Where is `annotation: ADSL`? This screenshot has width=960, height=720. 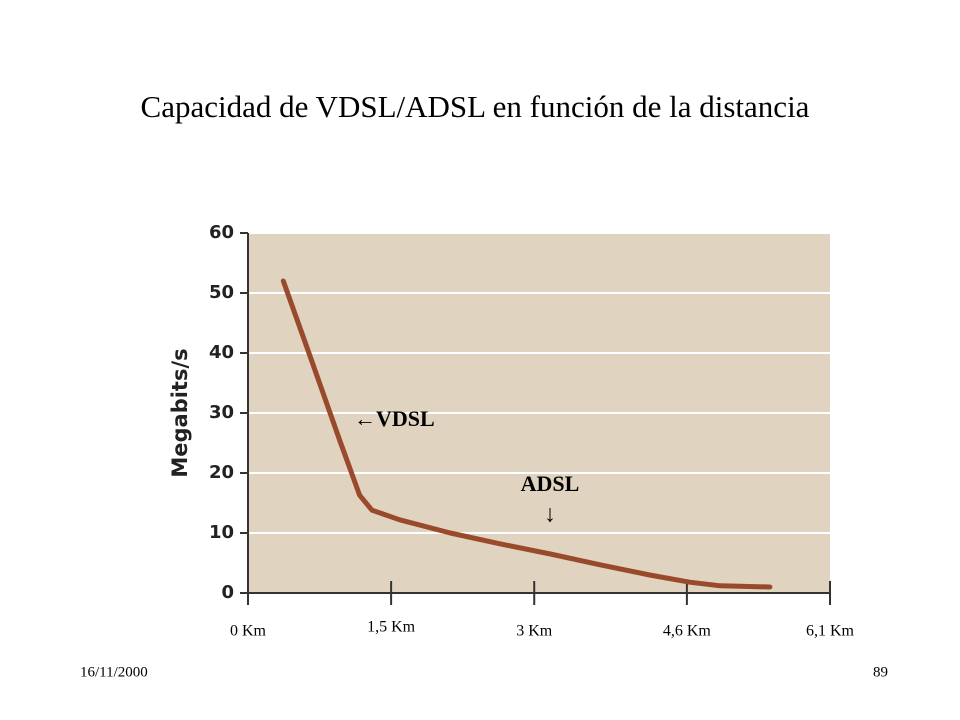 annotation: ADSL is located at coordinates (550, 483).